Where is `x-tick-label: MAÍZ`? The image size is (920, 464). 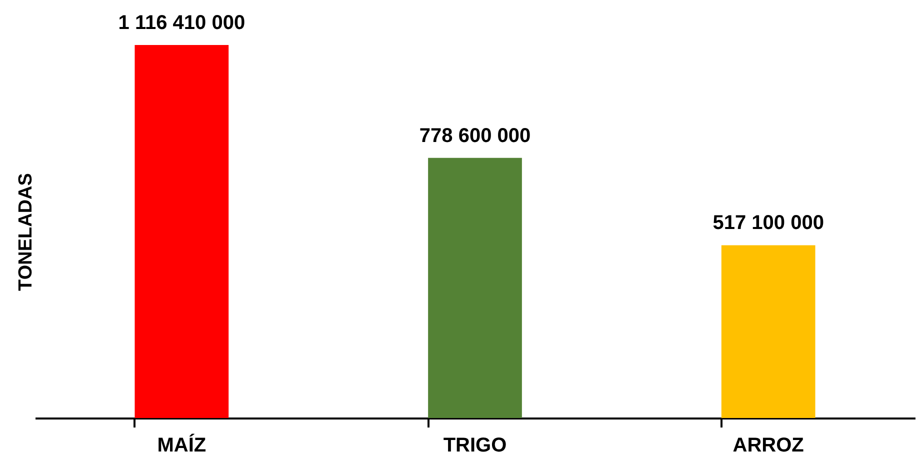
x-tick-label: MAÍZ is located at coordinates (181, 445).